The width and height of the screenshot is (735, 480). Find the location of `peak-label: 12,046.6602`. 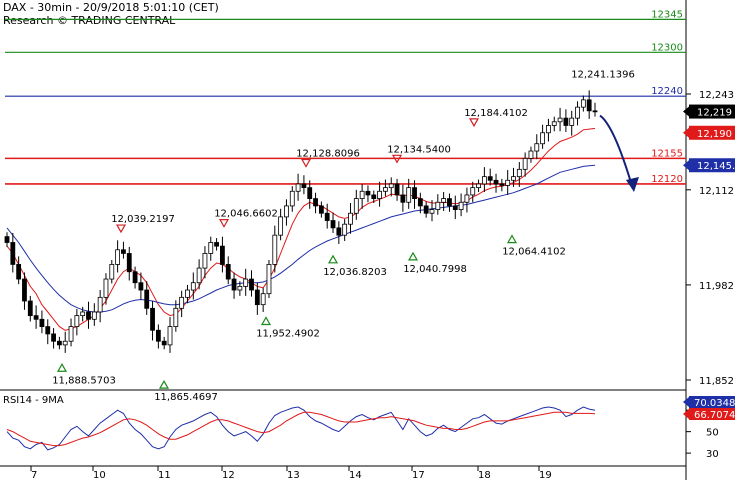

peak-label: 12,046.6602 is located at coordinates (246, 214).